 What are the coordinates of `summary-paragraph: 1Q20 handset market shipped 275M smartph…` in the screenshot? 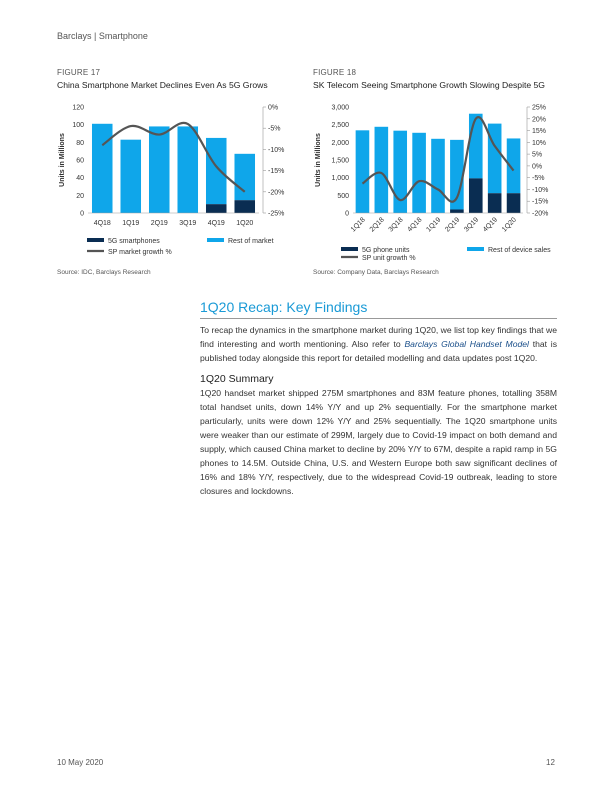 It's located at (378, 442).